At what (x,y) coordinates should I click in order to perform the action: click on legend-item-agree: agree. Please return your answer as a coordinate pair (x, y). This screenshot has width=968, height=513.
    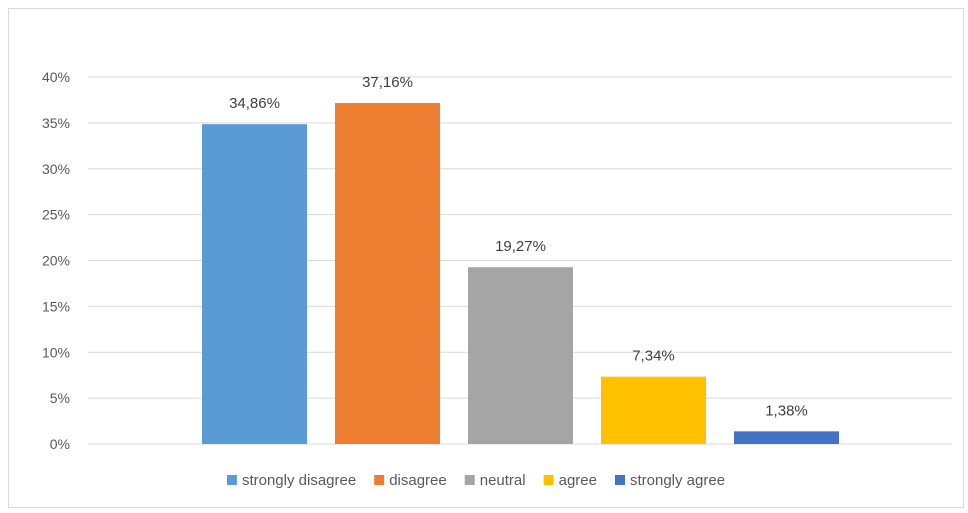
    Looking at the image, I should click on (570, 480).